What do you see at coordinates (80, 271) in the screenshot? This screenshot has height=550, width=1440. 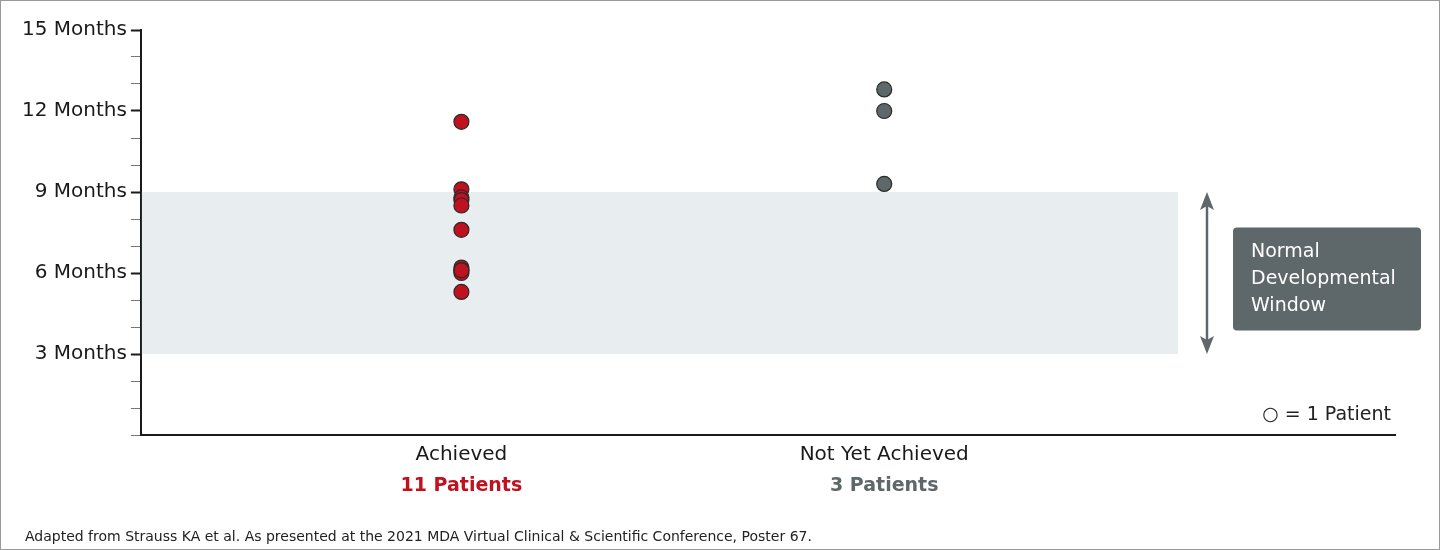 I see `y-tick-label: 6 Months` at bounding box center [80, 271].